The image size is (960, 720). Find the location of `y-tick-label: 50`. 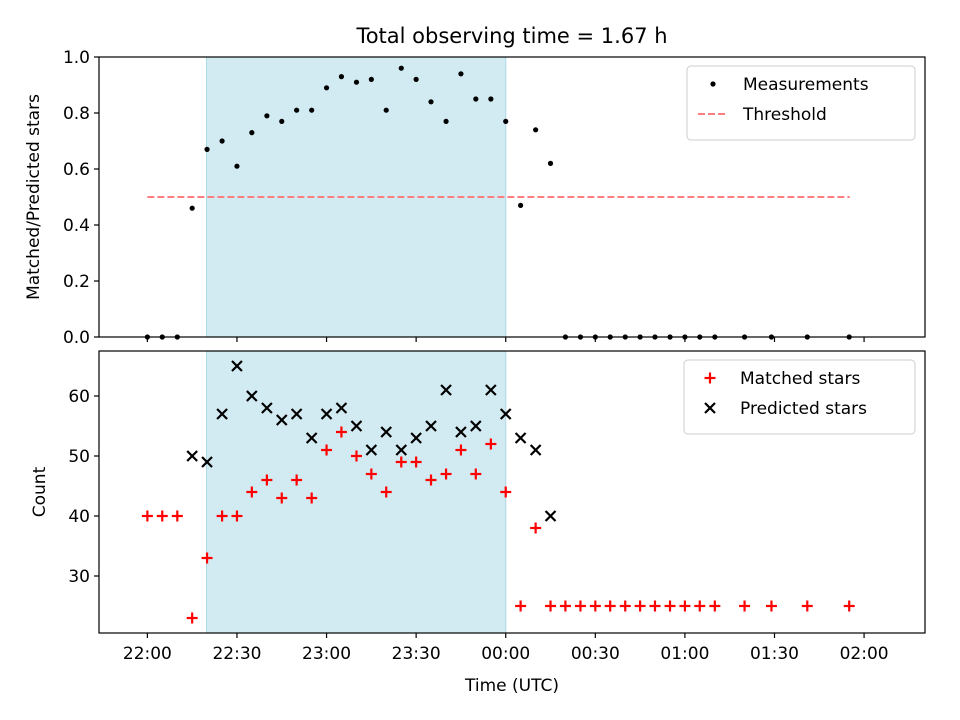

y-tick-label: 50 is located at coordinates (79, 457).